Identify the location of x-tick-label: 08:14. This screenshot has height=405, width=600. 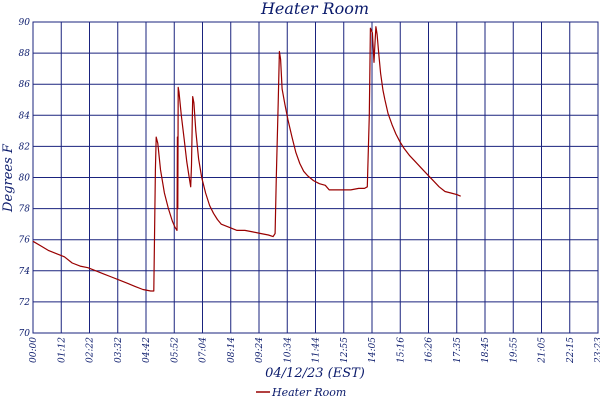
(232, 350).